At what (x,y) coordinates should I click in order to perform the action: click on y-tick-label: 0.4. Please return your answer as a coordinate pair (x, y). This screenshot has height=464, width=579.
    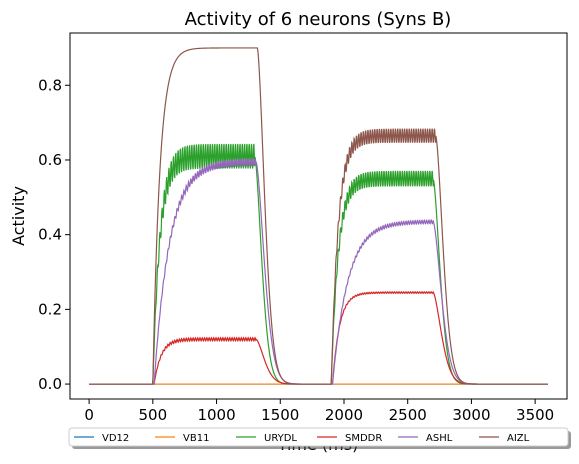
    Looking at the image, I should click on (50, 235).